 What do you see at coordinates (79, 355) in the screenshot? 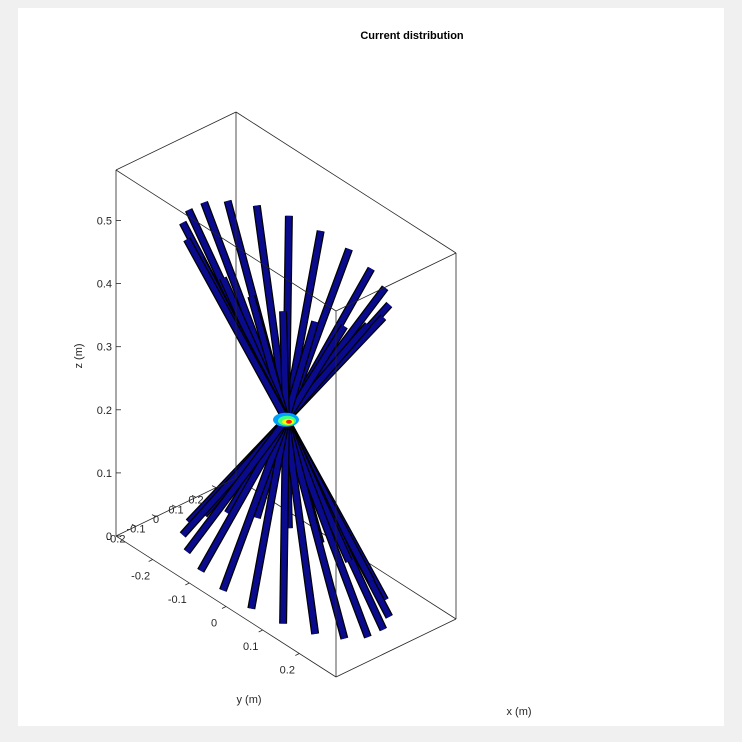
I see `z-axis-label: z (m)` at bounding box center [79, 355].